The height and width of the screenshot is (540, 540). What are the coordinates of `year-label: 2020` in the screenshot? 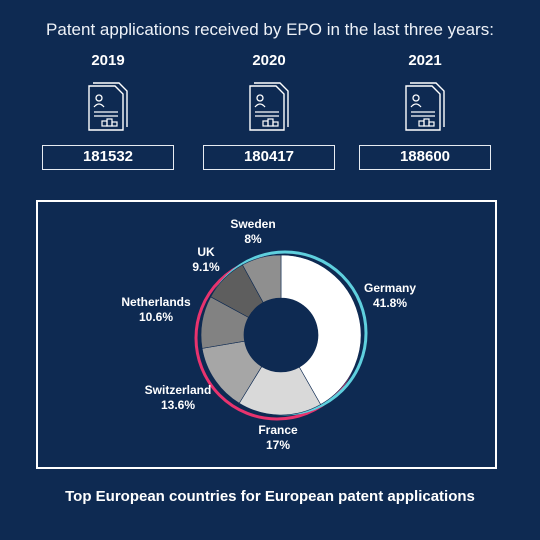 It's located at (269, 60).